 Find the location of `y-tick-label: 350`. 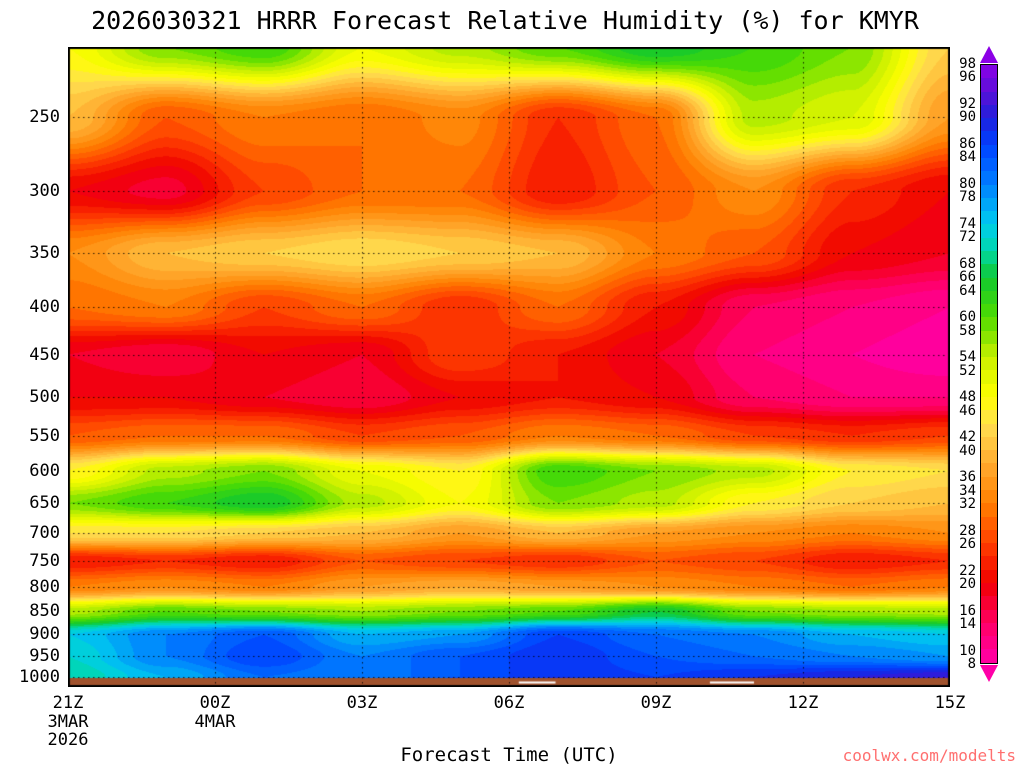

y-tick-label: 350 is located at coordinates (44, 253).